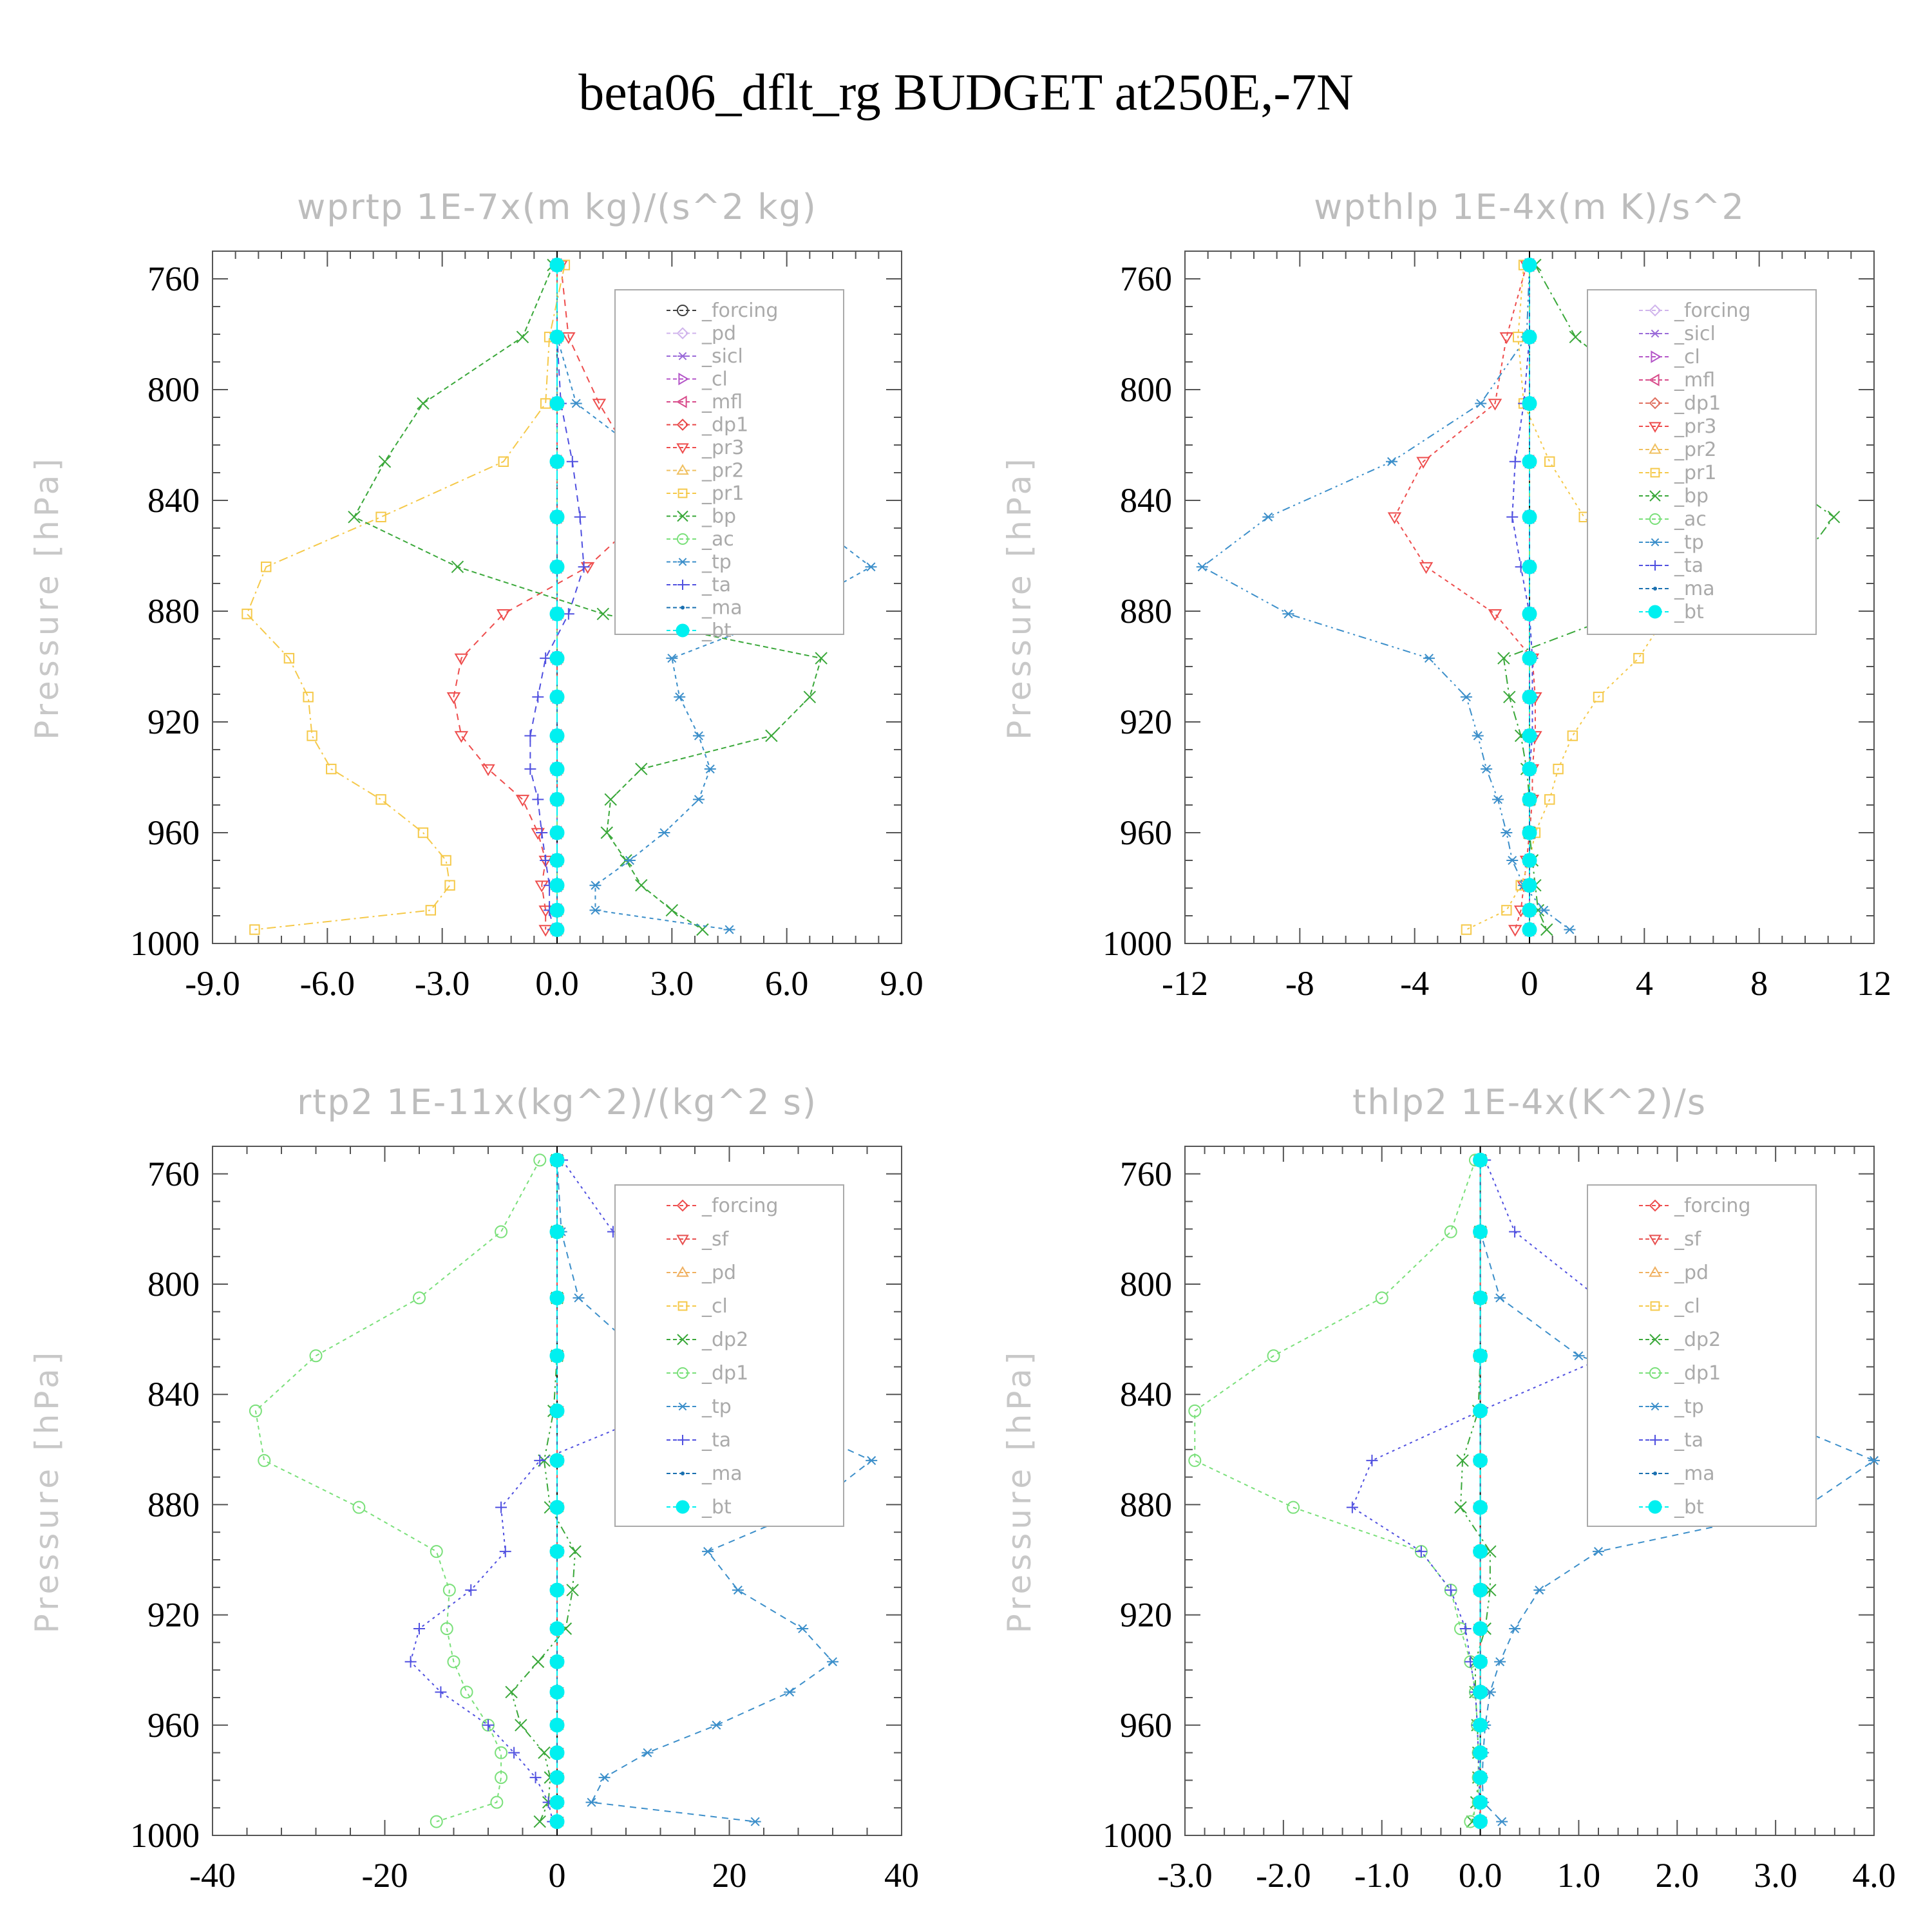 Image resolution: width=1932 pixels, height=1932 pixels. I want to click on x-tick-label: -3.0, so click(1185, 1876).